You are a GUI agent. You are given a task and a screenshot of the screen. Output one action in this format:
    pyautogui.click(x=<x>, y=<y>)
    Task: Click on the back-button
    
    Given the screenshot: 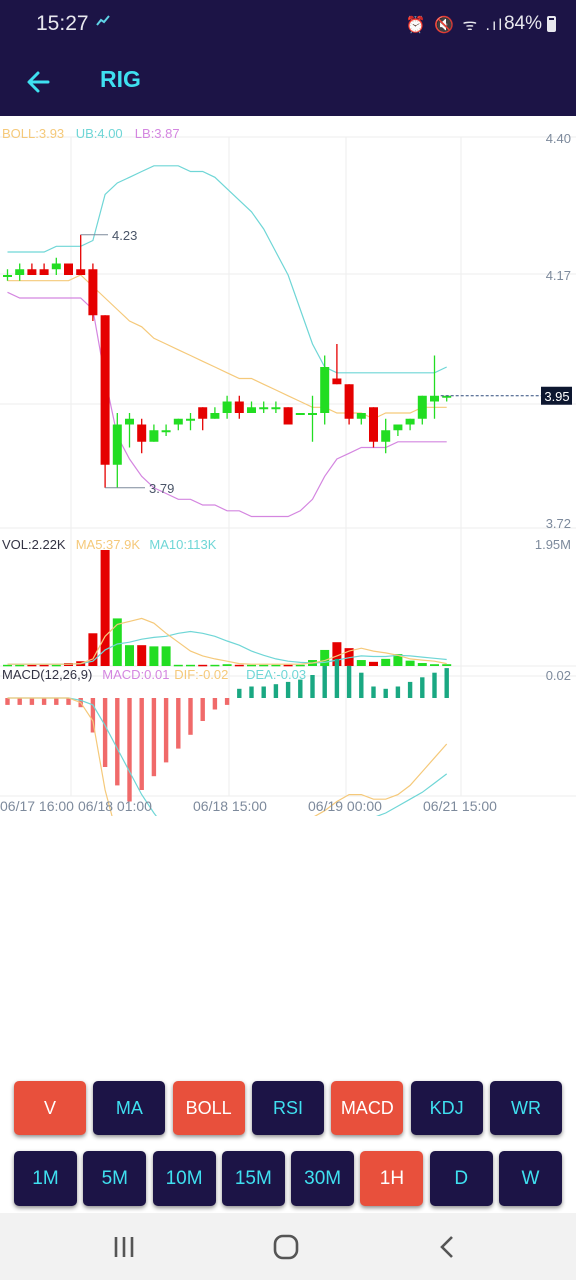 What is the action you would take?
    pyautogui.click(x=40, y=82)
    